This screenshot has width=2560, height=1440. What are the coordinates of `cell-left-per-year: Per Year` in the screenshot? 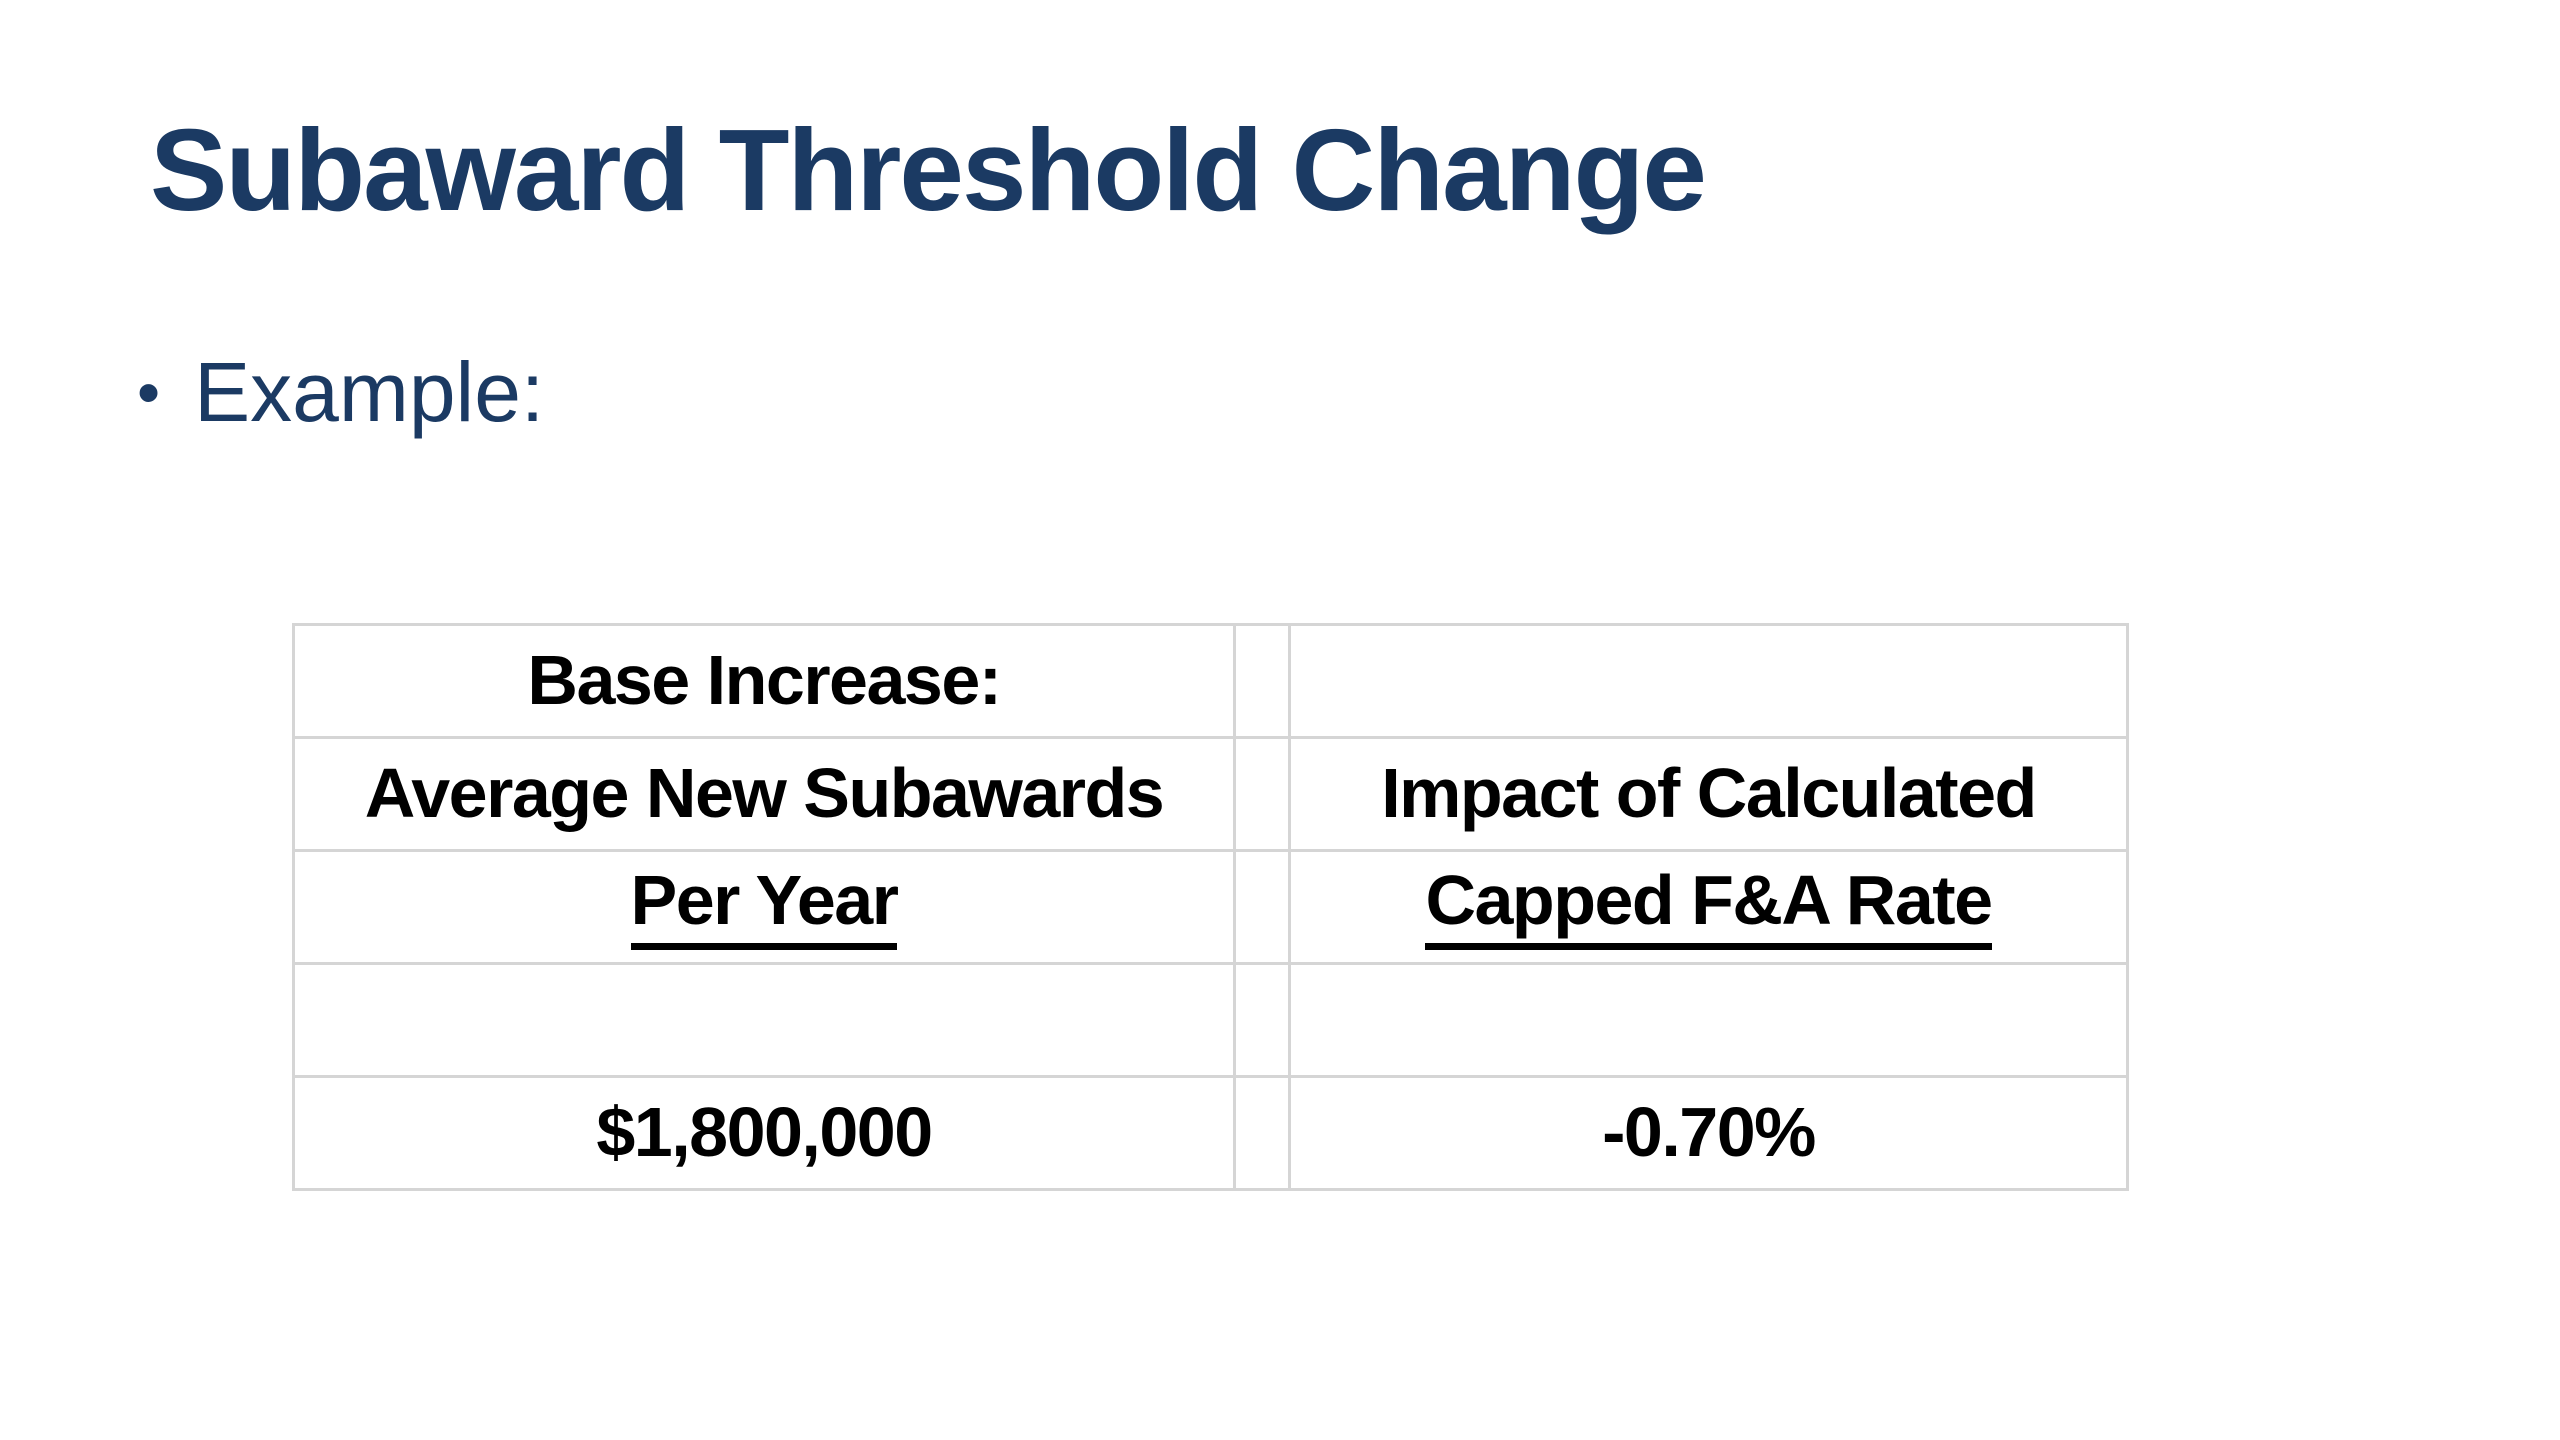 It's located at (764, 907).